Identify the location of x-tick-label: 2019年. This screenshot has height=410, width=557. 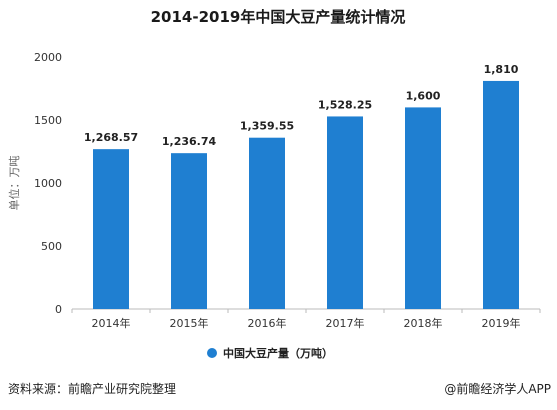
(501, 323).